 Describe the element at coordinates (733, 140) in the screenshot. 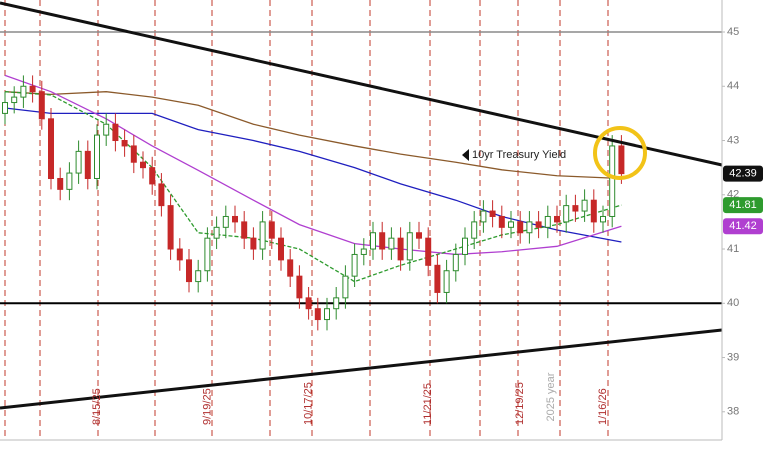

I see `y-tick-label: 43` at that location.